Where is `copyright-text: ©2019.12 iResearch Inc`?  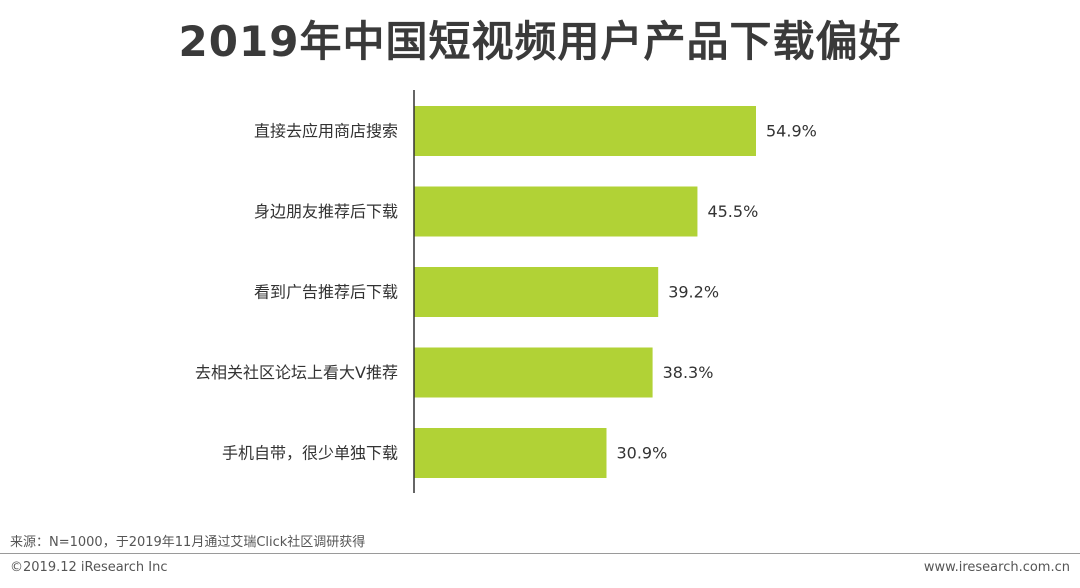
copyright-text: ©2019.12 iResearch Inc is located at coordinates (89, 567).